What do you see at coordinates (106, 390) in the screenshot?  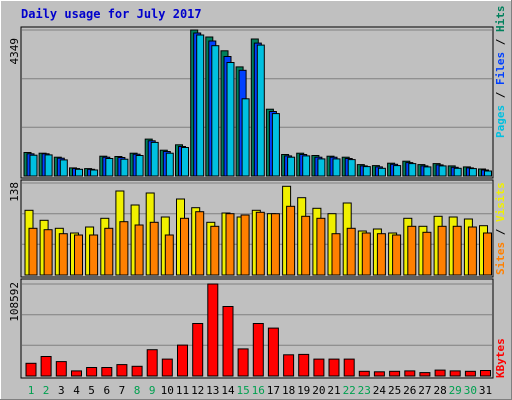 I see `x-label-day-6: 6` at bounding box center [106, 390].